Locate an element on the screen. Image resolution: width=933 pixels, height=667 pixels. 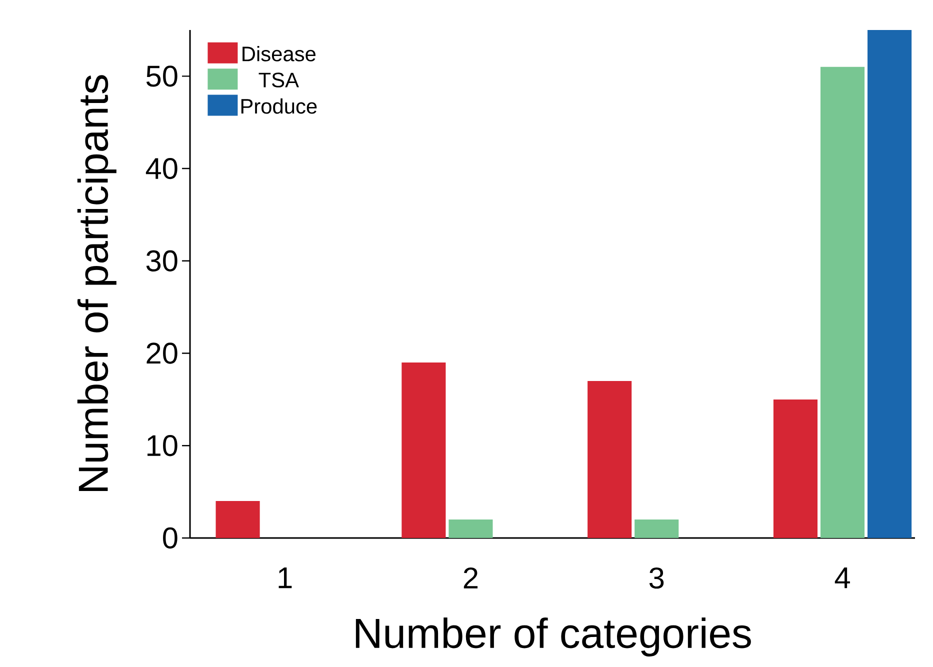
legend-label: Produce is located at coordinates (279, 106).